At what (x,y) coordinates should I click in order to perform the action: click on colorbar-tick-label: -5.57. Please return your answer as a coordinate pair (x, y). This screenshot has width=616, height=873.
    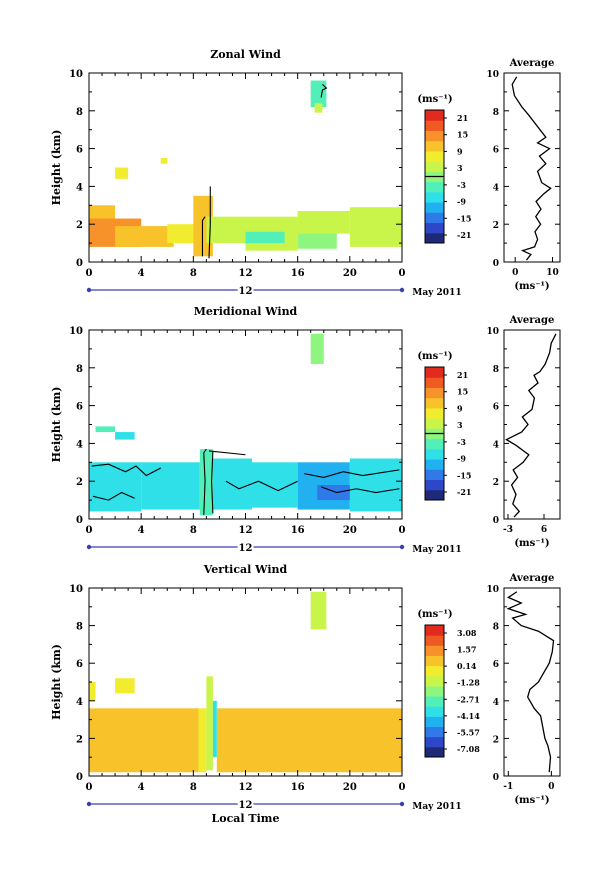
    Looking at the image, I should click on (468, 732).